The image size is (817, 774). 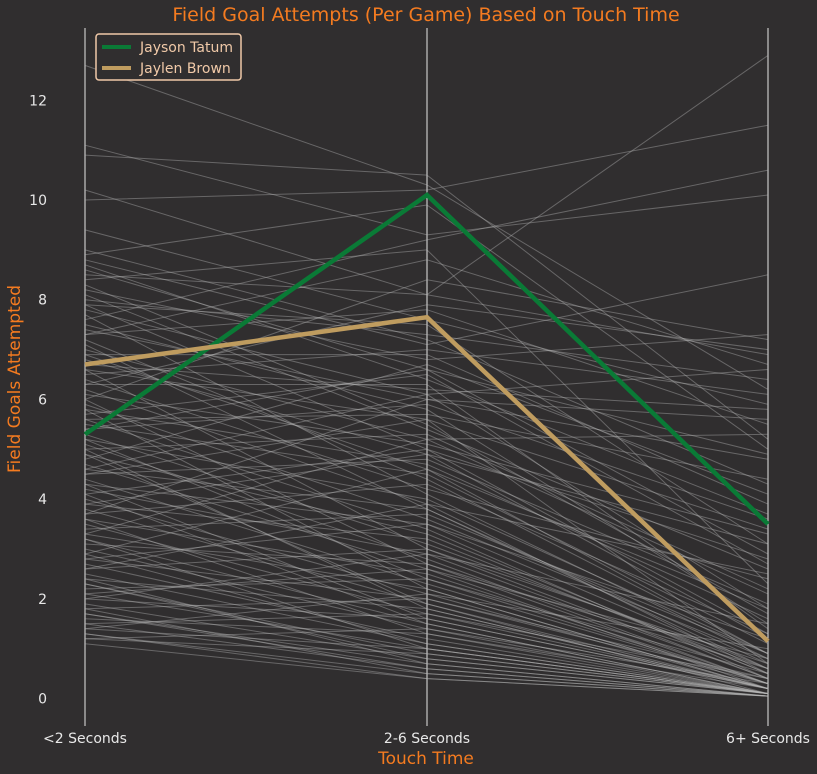 I want to click on y-tick-label: 2, so click(x=42, y=600).